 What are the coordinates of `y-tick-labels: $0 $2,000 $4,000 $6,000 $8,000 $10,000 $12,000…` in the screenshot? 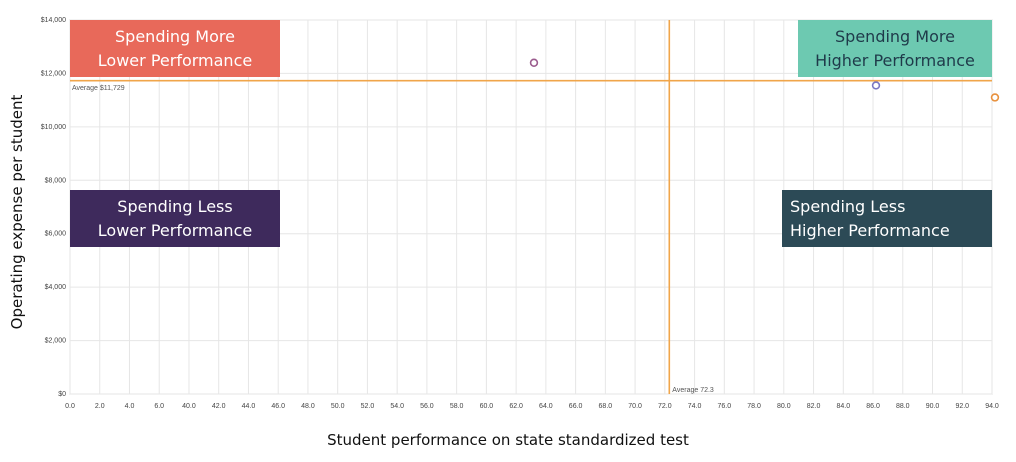 It's located at (53, 207).